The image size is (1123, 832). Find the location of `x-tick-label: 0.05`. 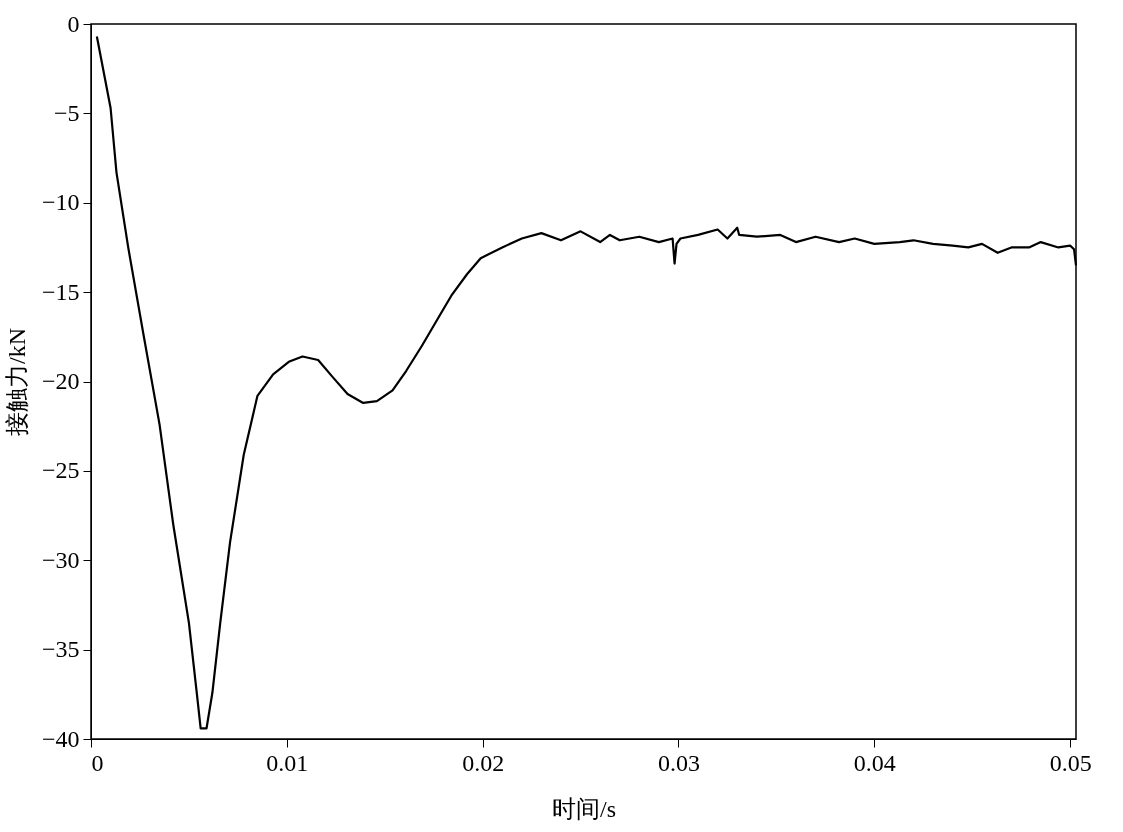

x-tick-label: 0.05 is located at coordinates (1070, 762).